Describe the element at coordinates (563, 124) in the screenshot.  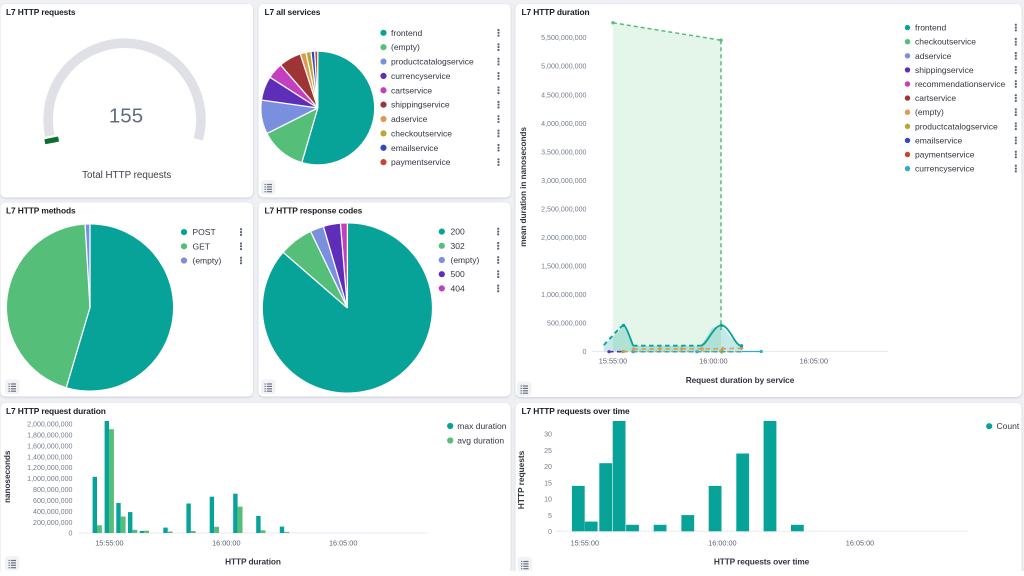
I see `svg-text: 4,000,000,000` at that location.